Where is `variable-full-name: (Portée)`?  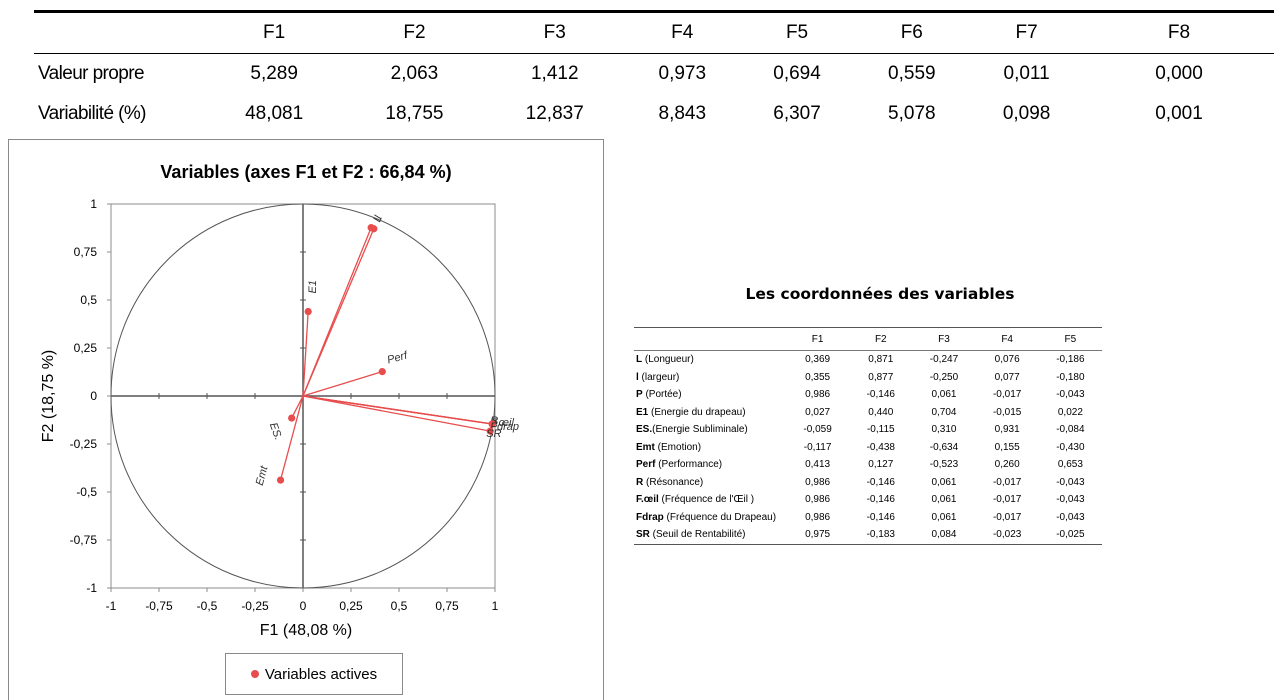 variable-full-name: (Portée) is located at coordinates (662, 395).